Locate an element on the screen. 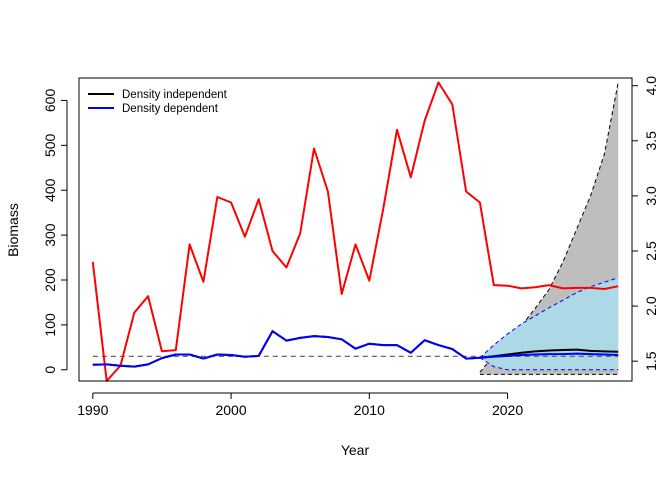  y-axis-label: Biomass is located at coordinates (13, 230).